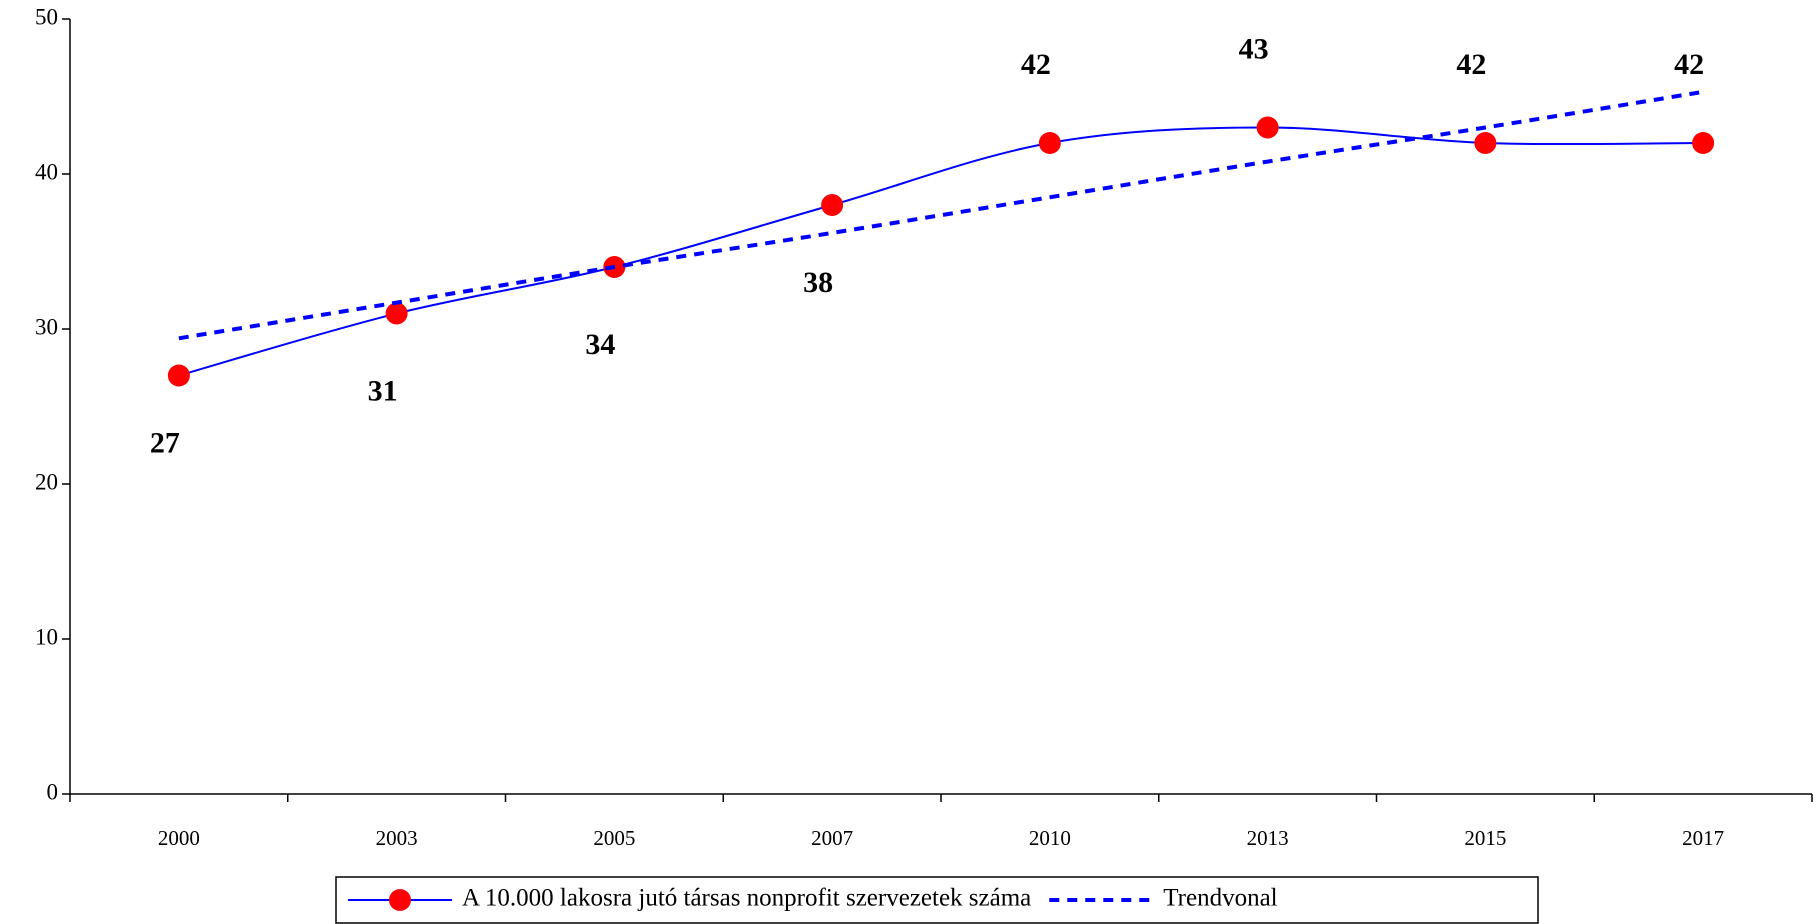  I want to click on y-tick-label: 20, so click(46, 481).